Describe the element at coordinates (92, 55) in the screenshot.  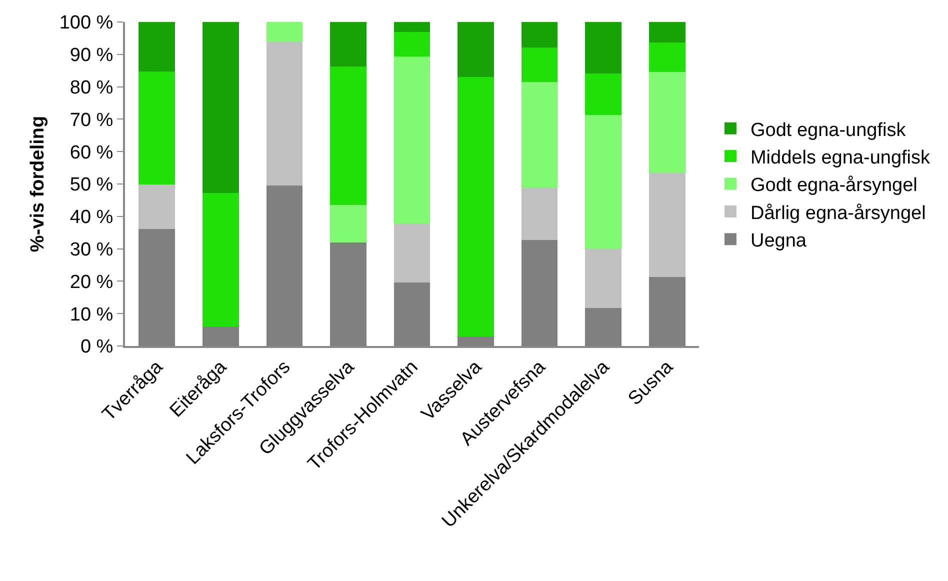
I see `y-tick-label: 90 %` at that location.